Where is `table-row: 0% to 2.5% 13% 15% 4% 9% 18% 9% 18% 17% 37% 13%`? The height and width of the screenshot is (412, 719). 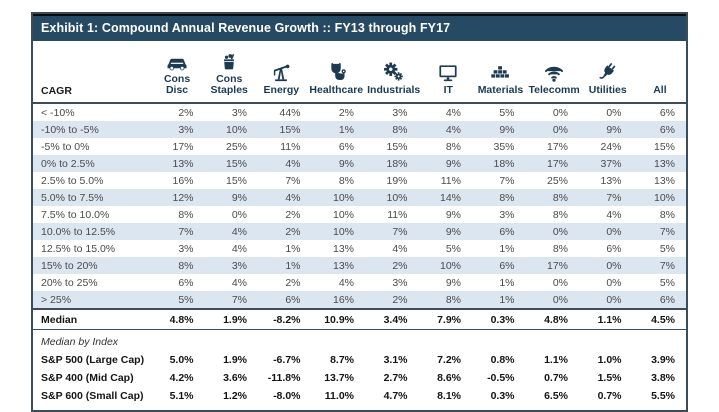 table-row: 0% to 2.5% 13% 15% 4% 9% 18% 9% 18% 17% 37% 13% is located at coordinates (359, 163).